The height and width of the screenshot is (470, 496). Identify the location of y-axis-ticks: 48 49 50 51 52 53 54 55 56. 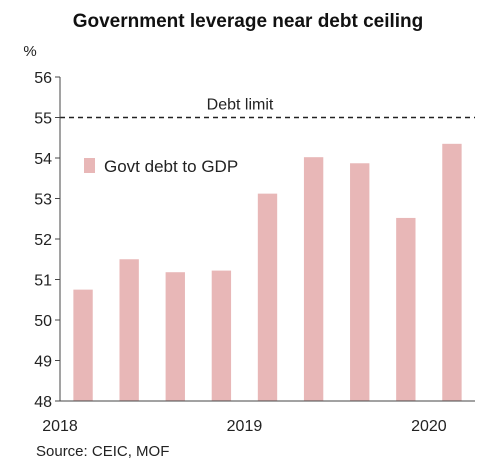
(47, 240).